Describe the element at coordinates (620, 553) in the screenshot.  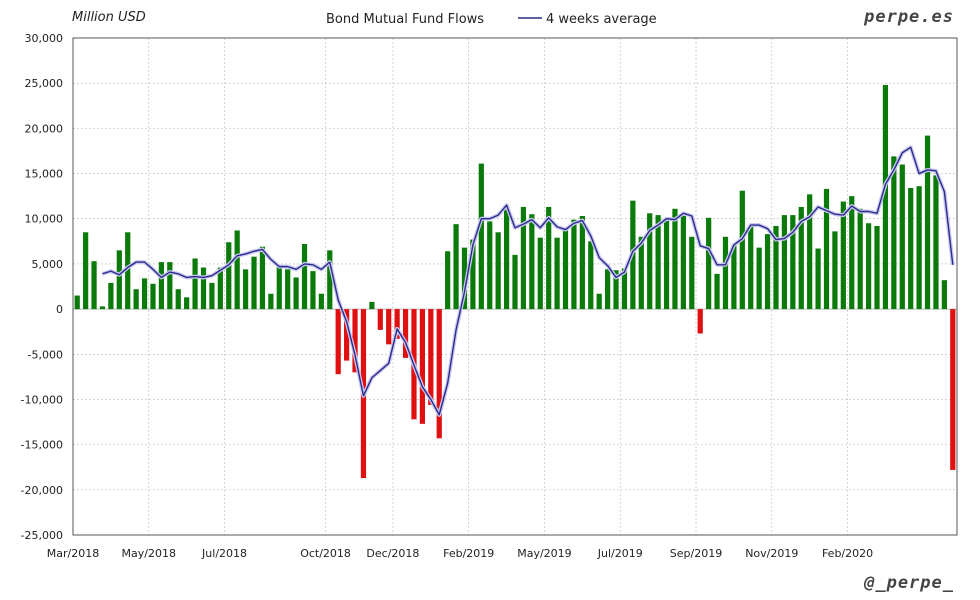
I see `x-tick-label: Jul/2019` at that location.